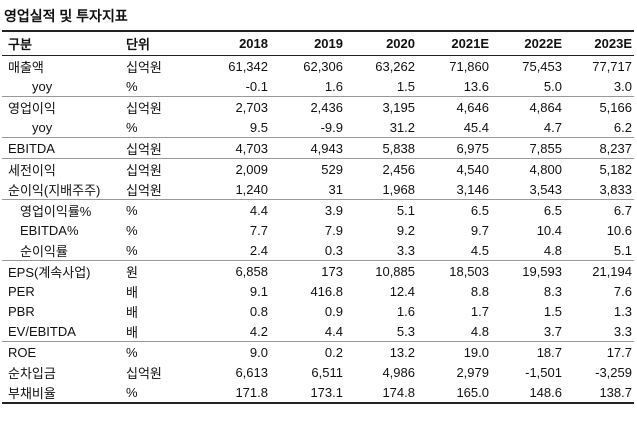 The width and height of the screenshot is (637, 434). Describe the element at coordinates (469, 66) in the screenshot. I see `value-cell: 71,860` at that location.